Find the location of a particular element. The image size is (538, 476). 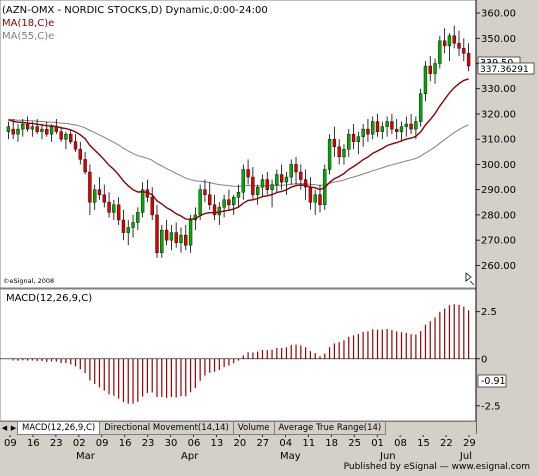

macd-tick-label: 2.5 is located at coordinates (489, 312).